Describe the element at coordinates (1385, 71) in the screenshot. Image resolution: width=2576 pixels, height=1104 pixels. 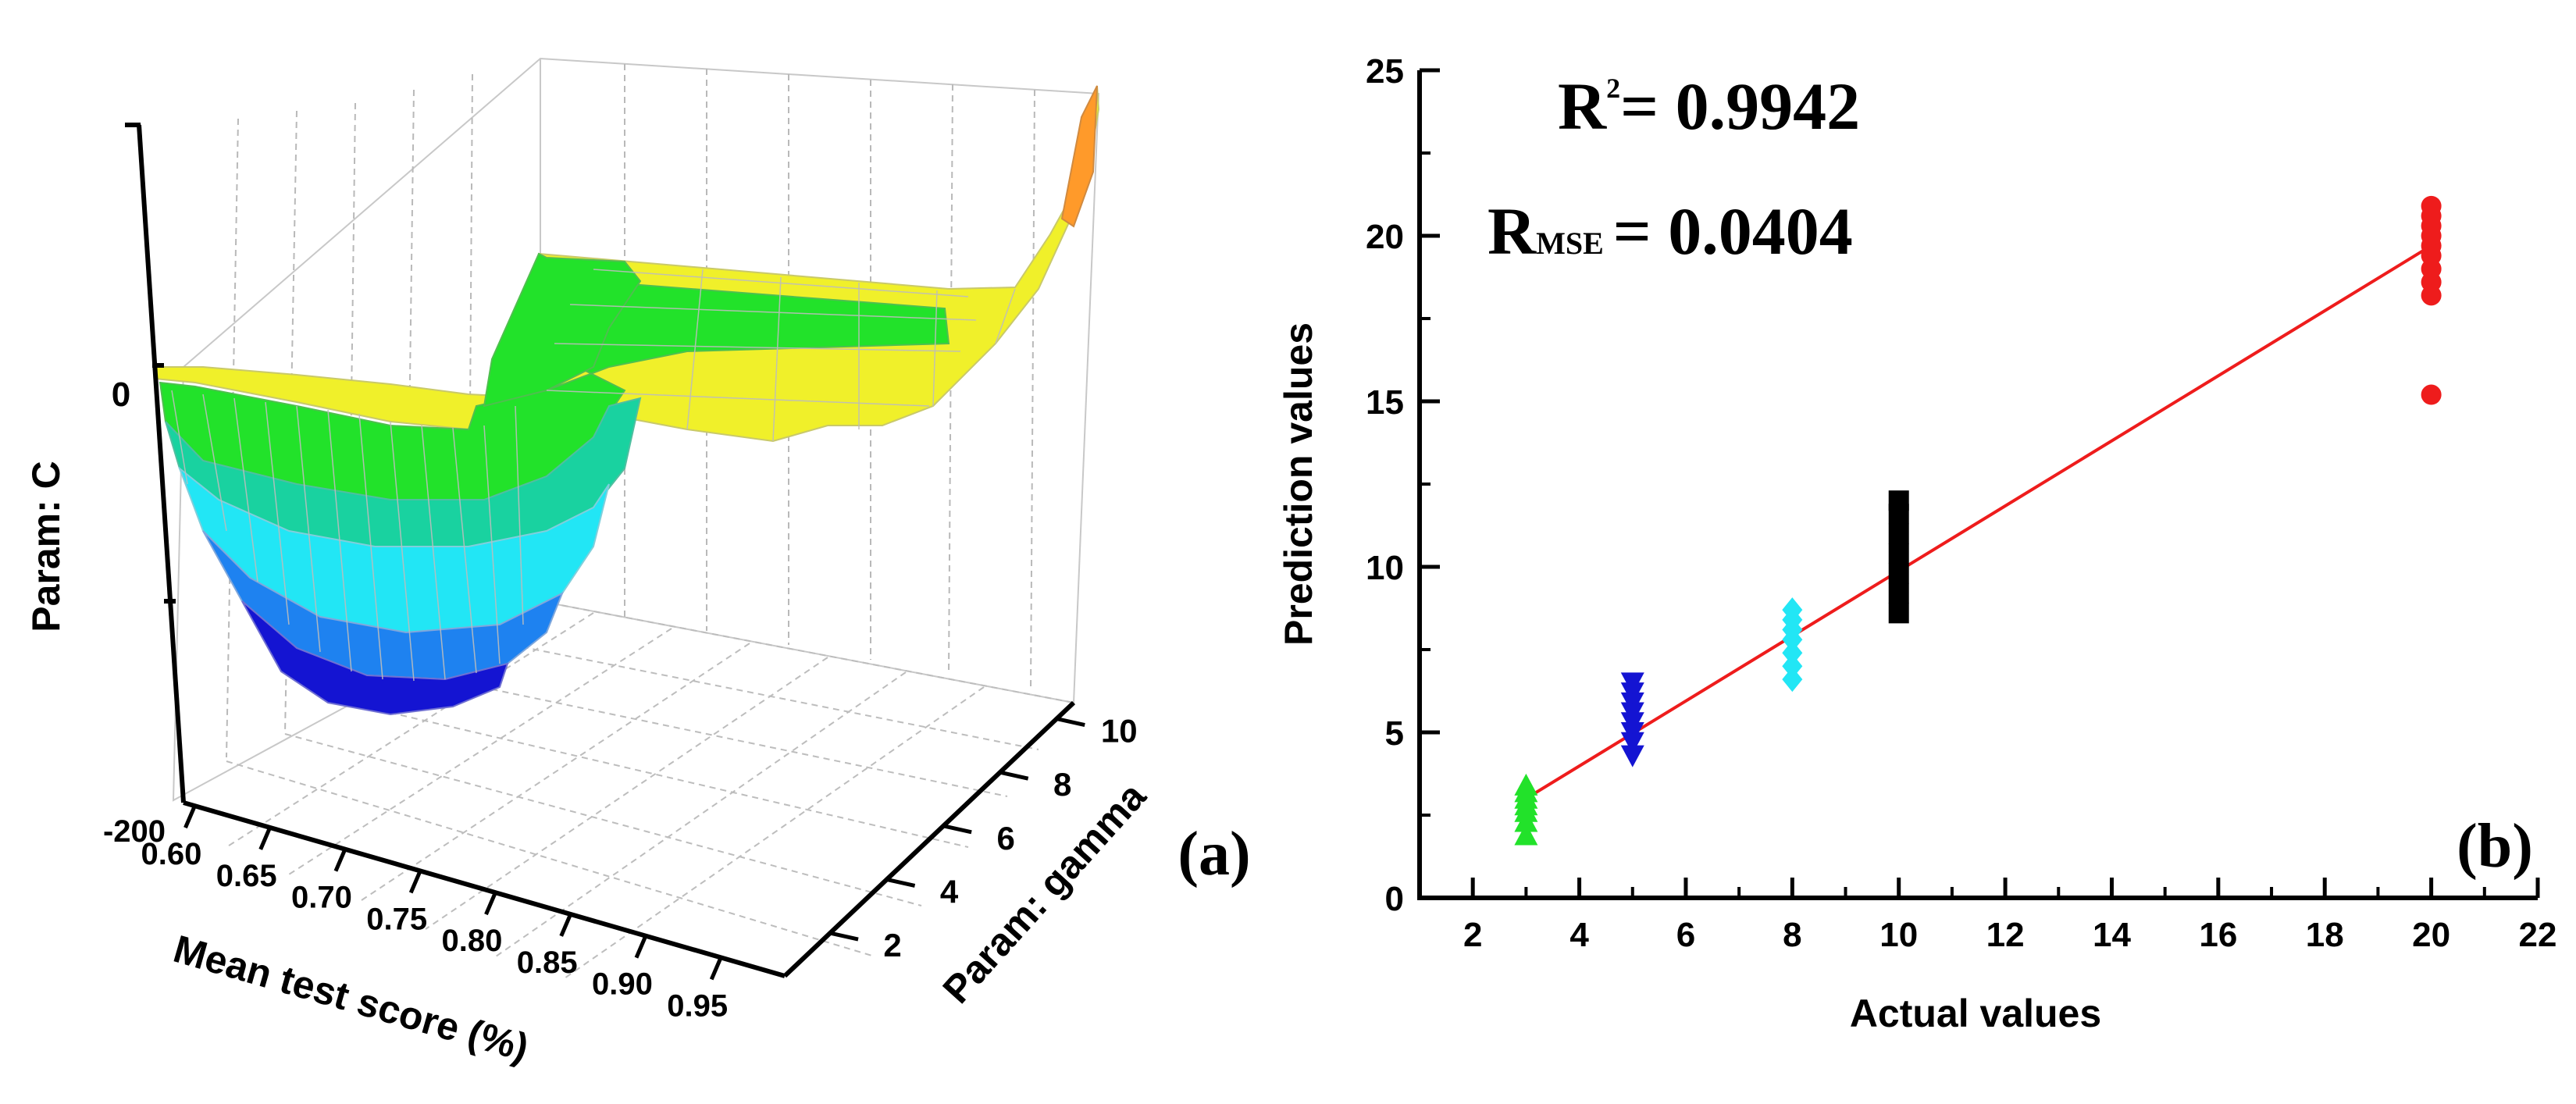
I see `y-tick-label: 25` at that location.